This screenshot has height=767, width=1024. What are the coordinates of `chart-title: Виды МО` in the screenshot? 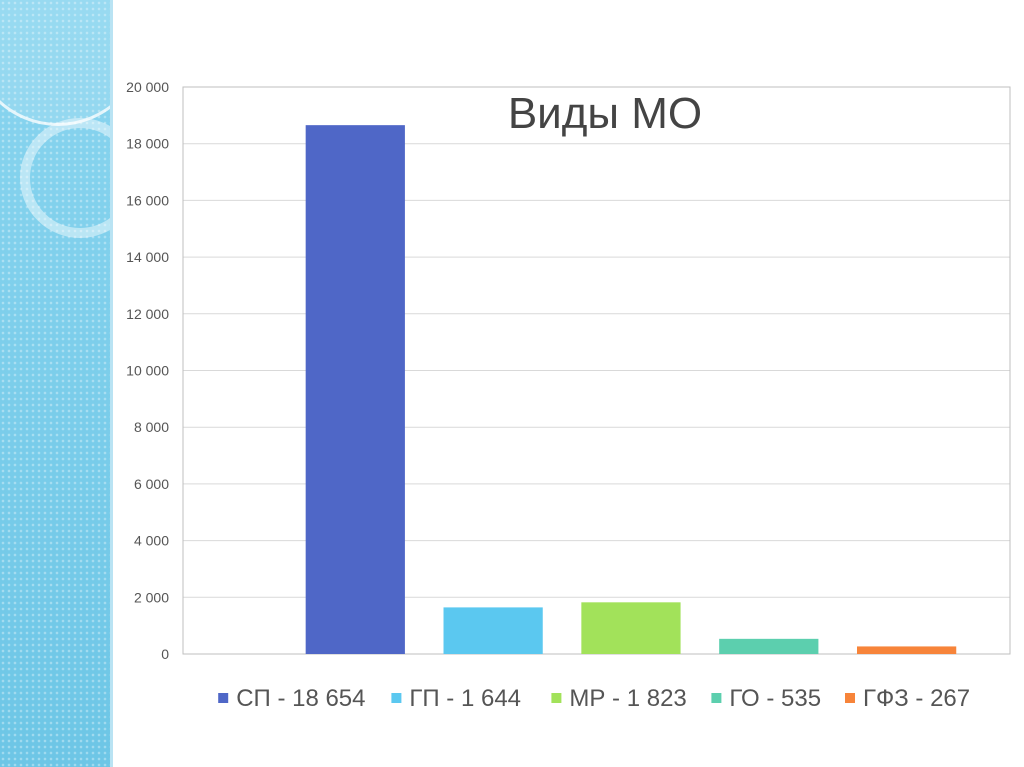 It's located at (605, 113).